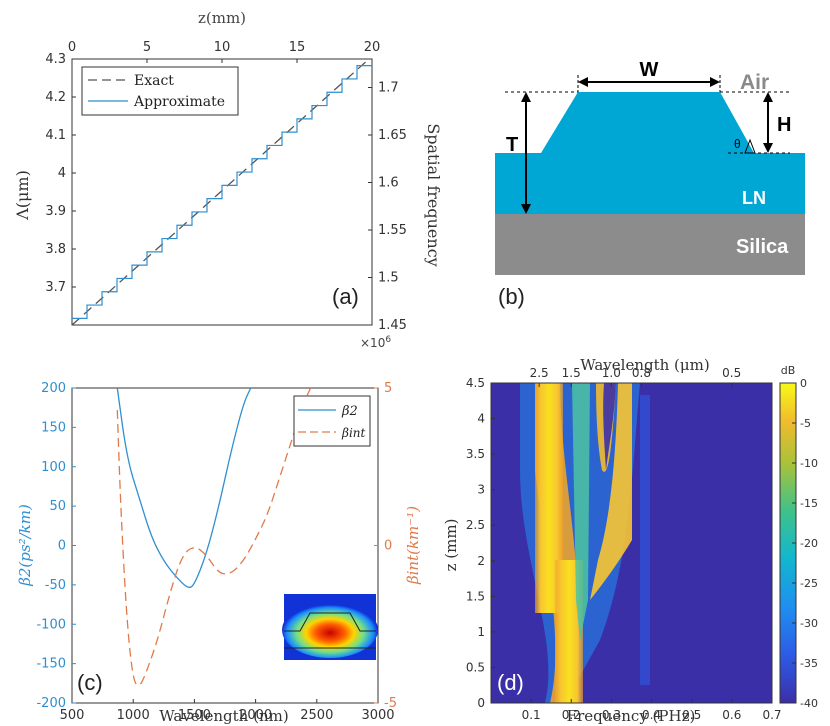 The image size is (830, 726). I want to click on colorbar-tick-label: -35, so click(809, 663).